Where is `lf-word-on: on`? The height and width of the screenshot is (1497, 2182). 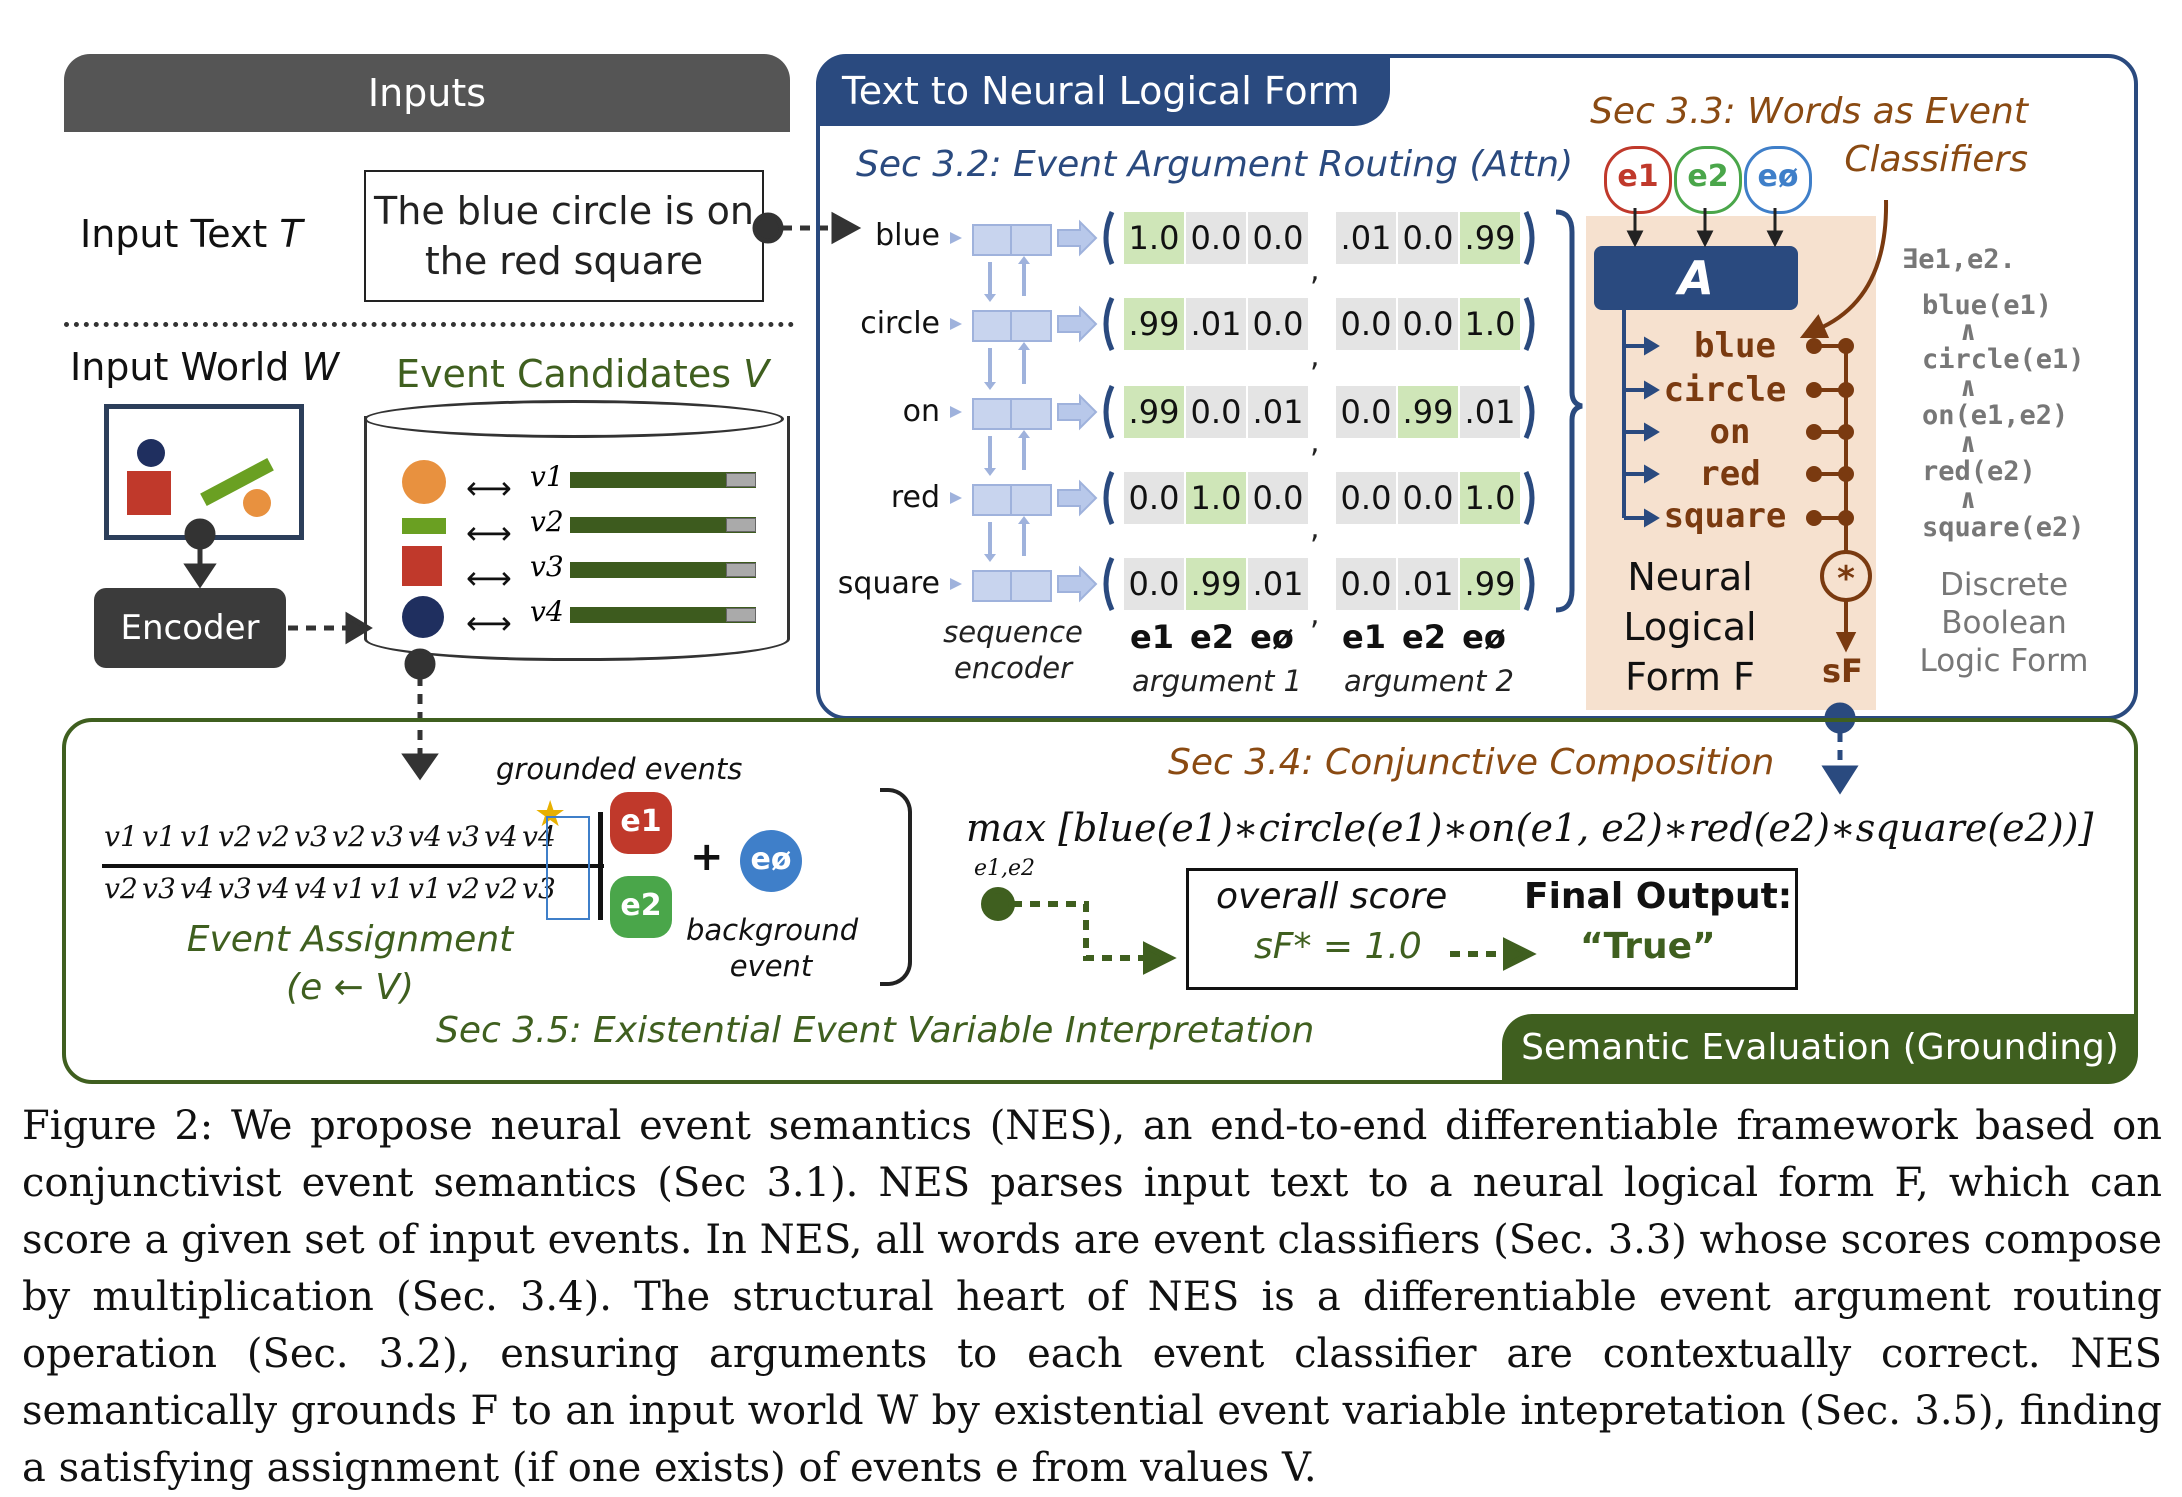
lf-word-on: on is located at coordinates (1730, 432).